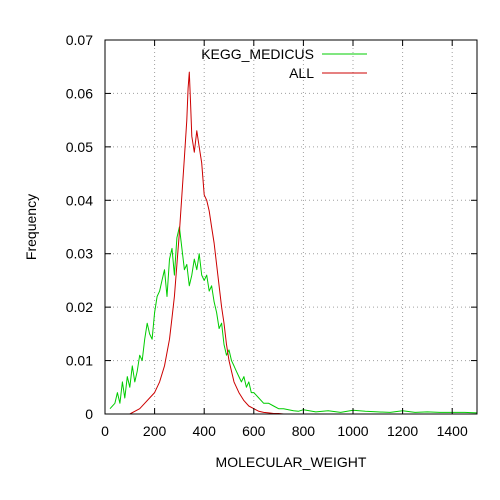 This screenshot has width=500, height=500. I want to click on y-tick-label: 0.05, so click(79, 147).